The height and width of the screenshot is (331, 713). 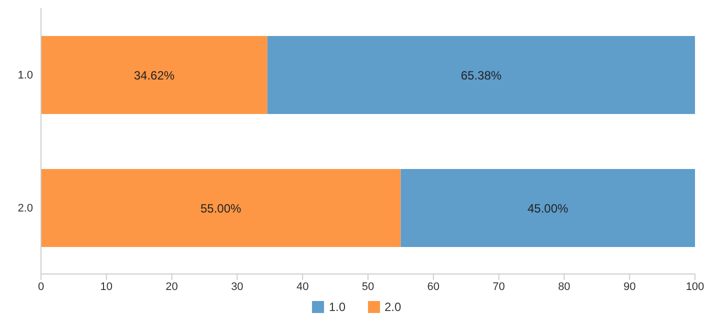 I want to click on x-tick-label: 80, so click(x=564, y=286).